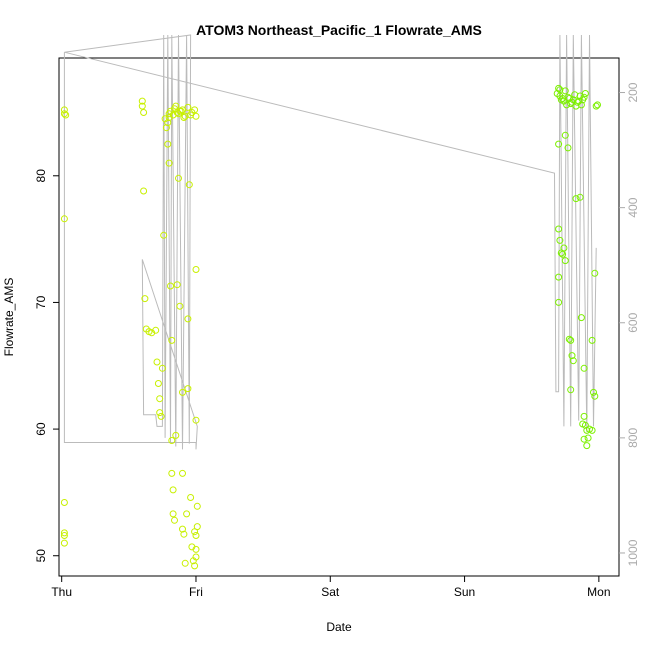  Describe the element at coordinates (61, 592) in the screenshot. I see `x-tick-label: Thu` at that location.